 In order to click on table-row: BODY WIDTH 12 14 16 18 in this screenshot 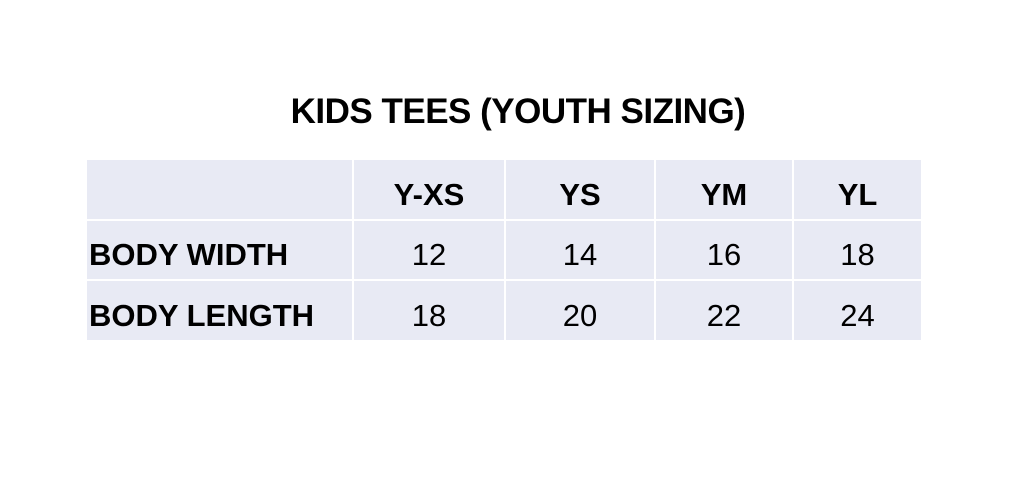, I will do `click(504, 250)`.